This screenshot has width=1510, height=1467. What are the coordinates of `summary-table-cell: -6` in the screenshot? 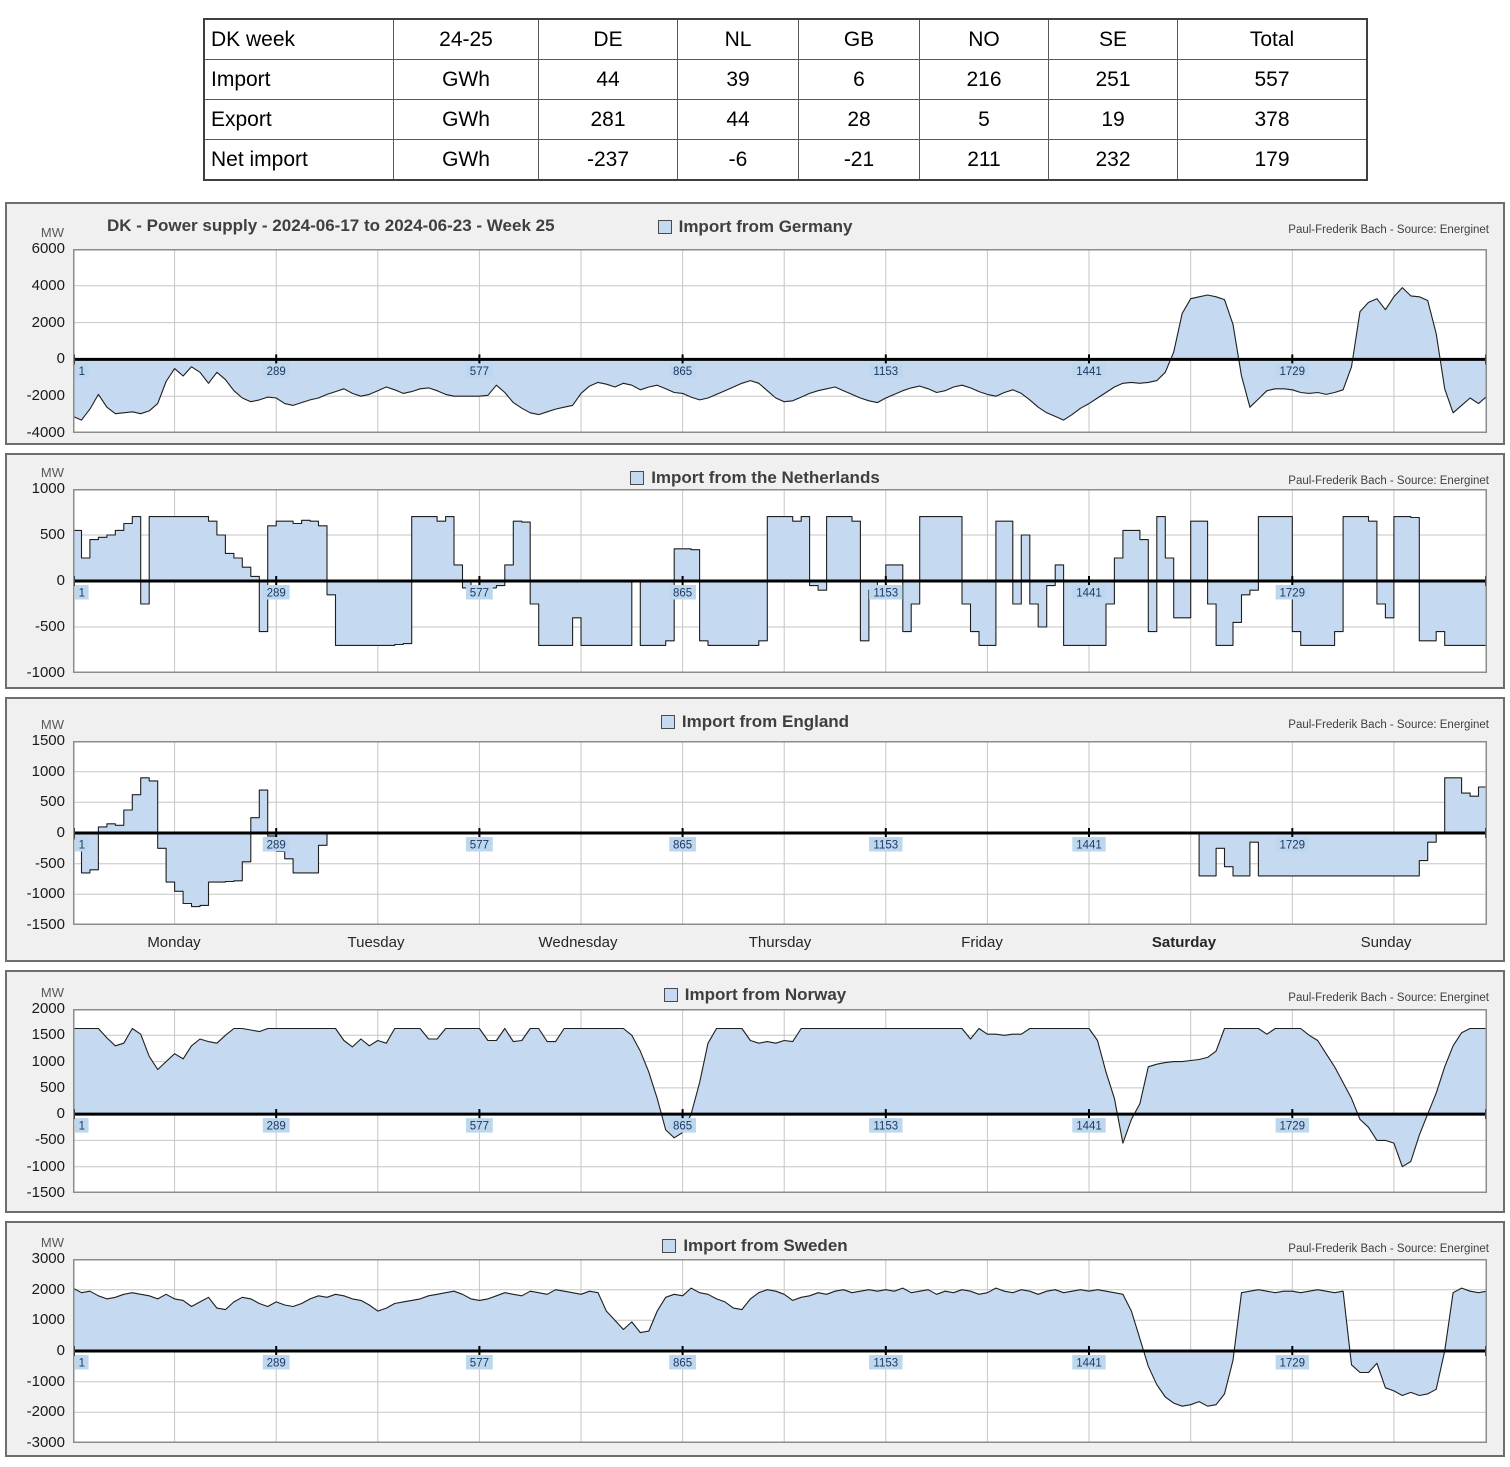 It's located at (738, 160).